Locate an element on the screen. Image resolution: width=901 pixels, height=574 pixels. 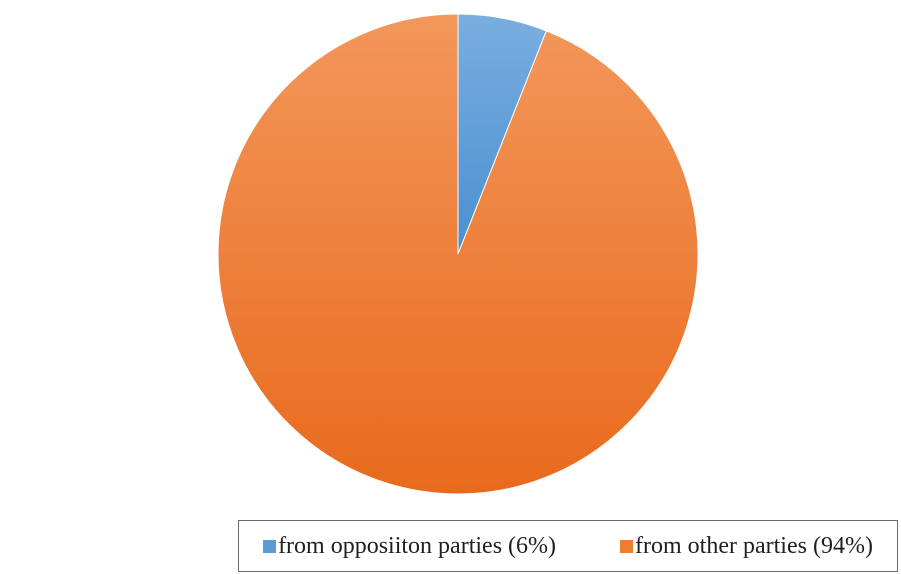
legend-item-other: from other parties (94%) is located at coordinates (746, 546).